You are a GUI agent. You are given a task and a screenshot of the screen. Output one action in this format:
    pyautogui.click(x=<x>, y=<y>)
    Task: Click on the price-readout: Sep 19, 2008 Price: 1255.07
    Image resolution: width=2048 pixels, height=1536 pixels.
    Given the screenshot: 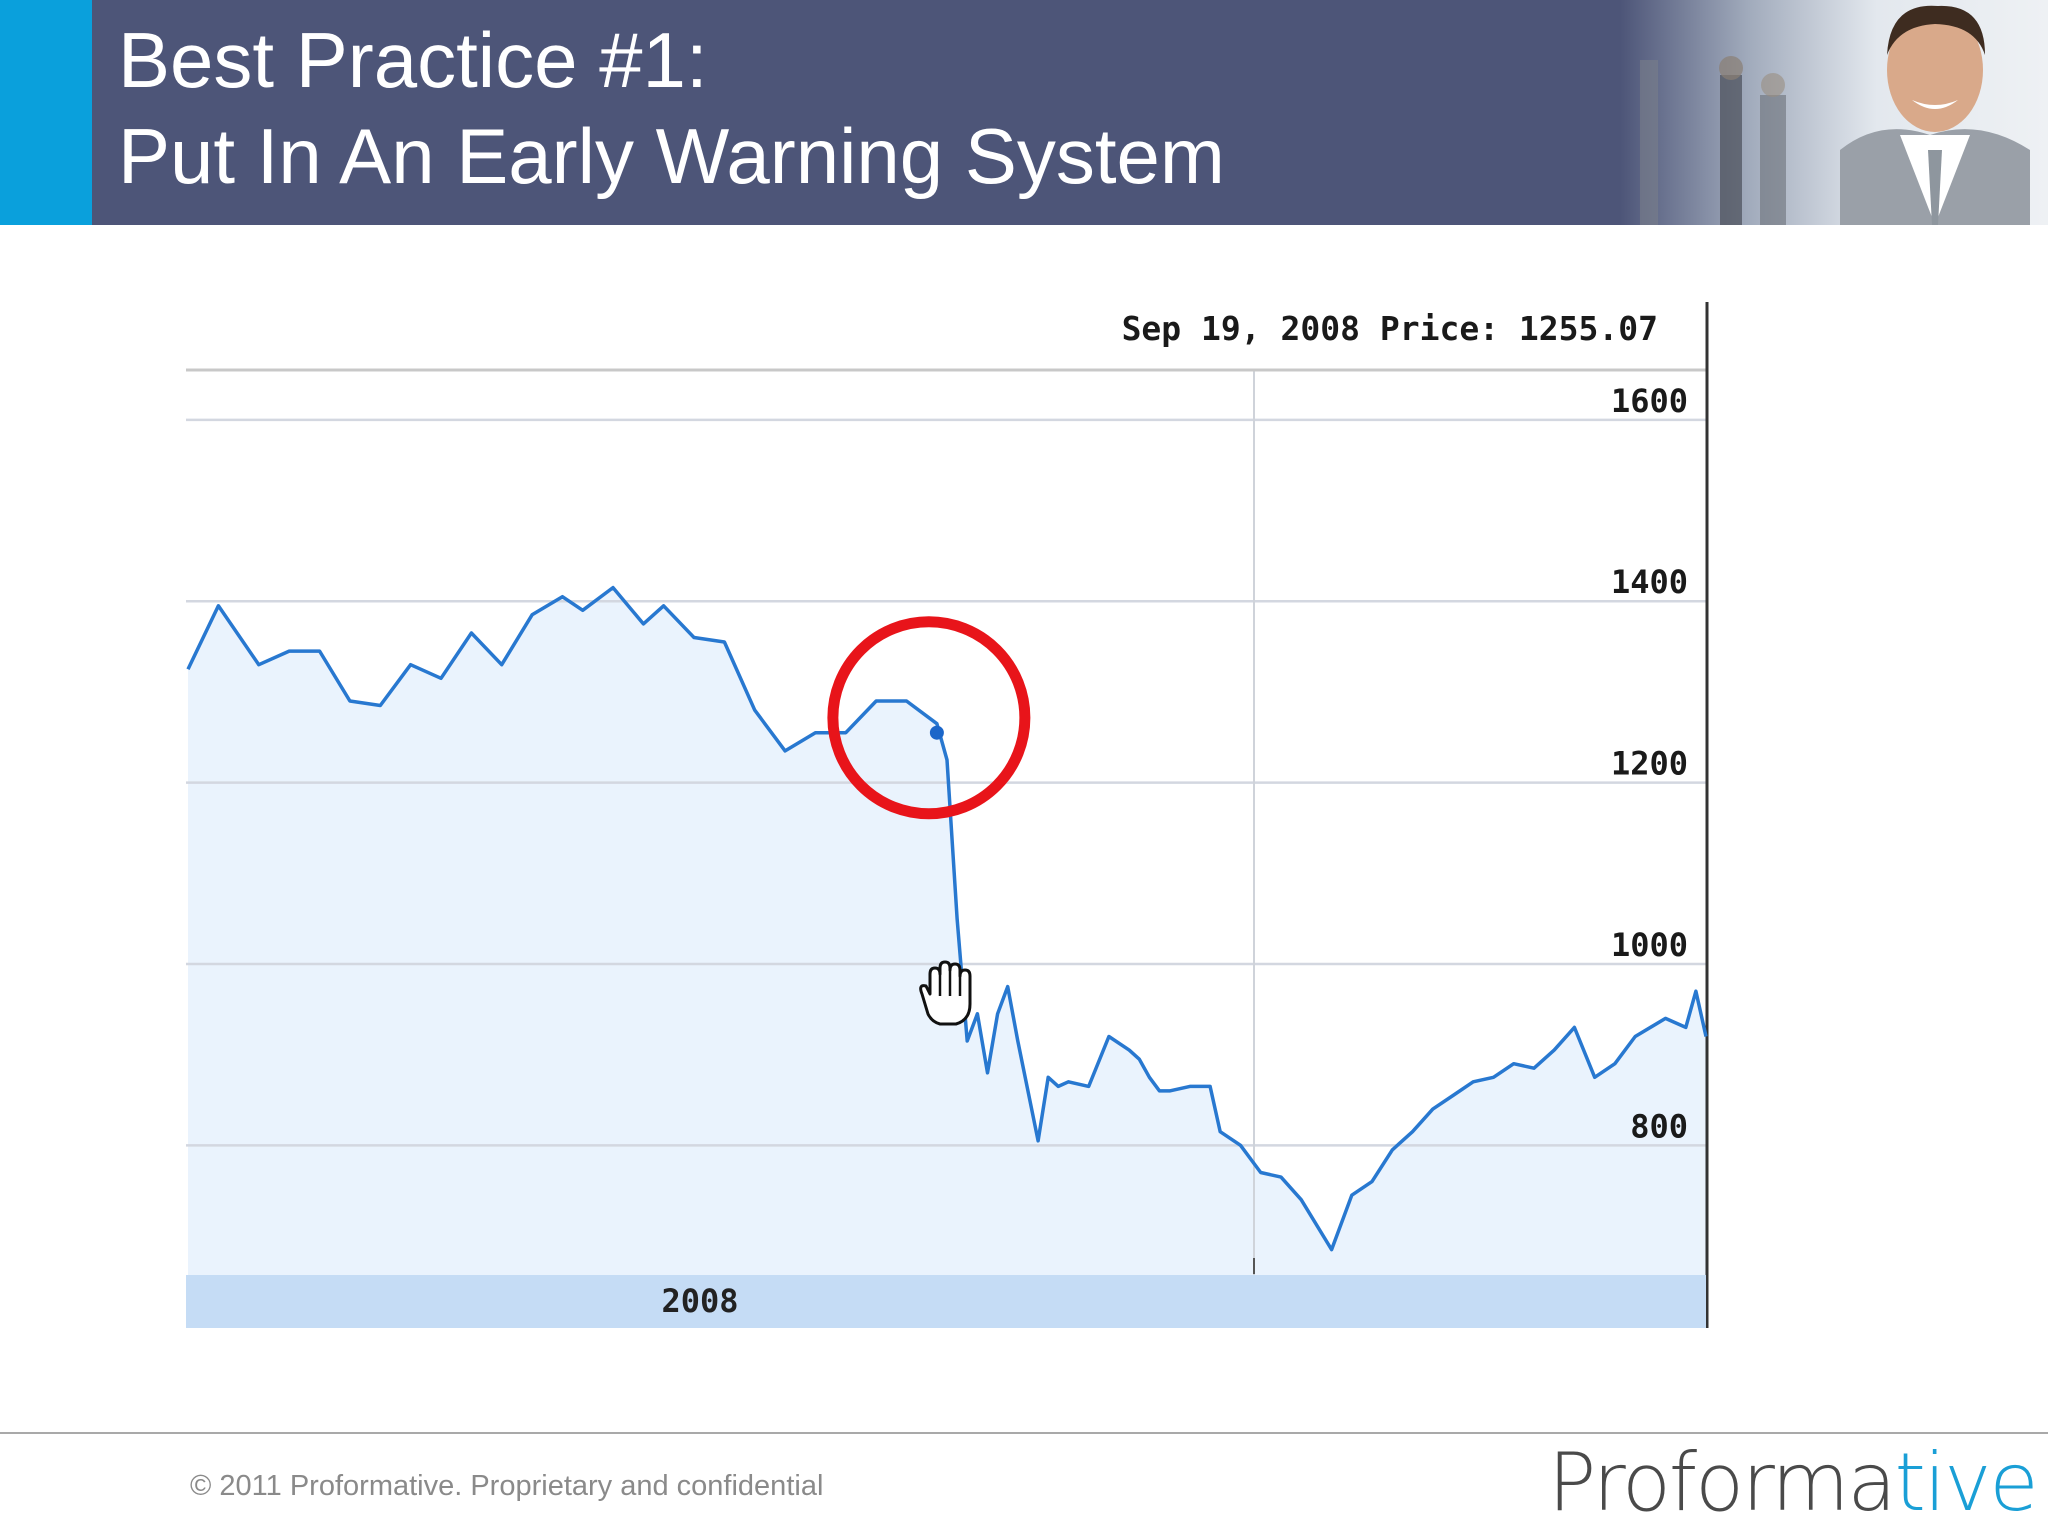 What is the action you would take?
    pyautogui.click(x=1390, y=328)
    